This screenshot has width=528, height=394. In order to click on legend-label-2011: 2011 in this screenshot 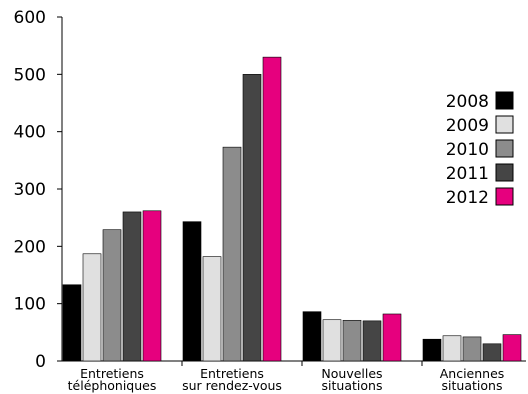, I will do `click(467, 174)`.